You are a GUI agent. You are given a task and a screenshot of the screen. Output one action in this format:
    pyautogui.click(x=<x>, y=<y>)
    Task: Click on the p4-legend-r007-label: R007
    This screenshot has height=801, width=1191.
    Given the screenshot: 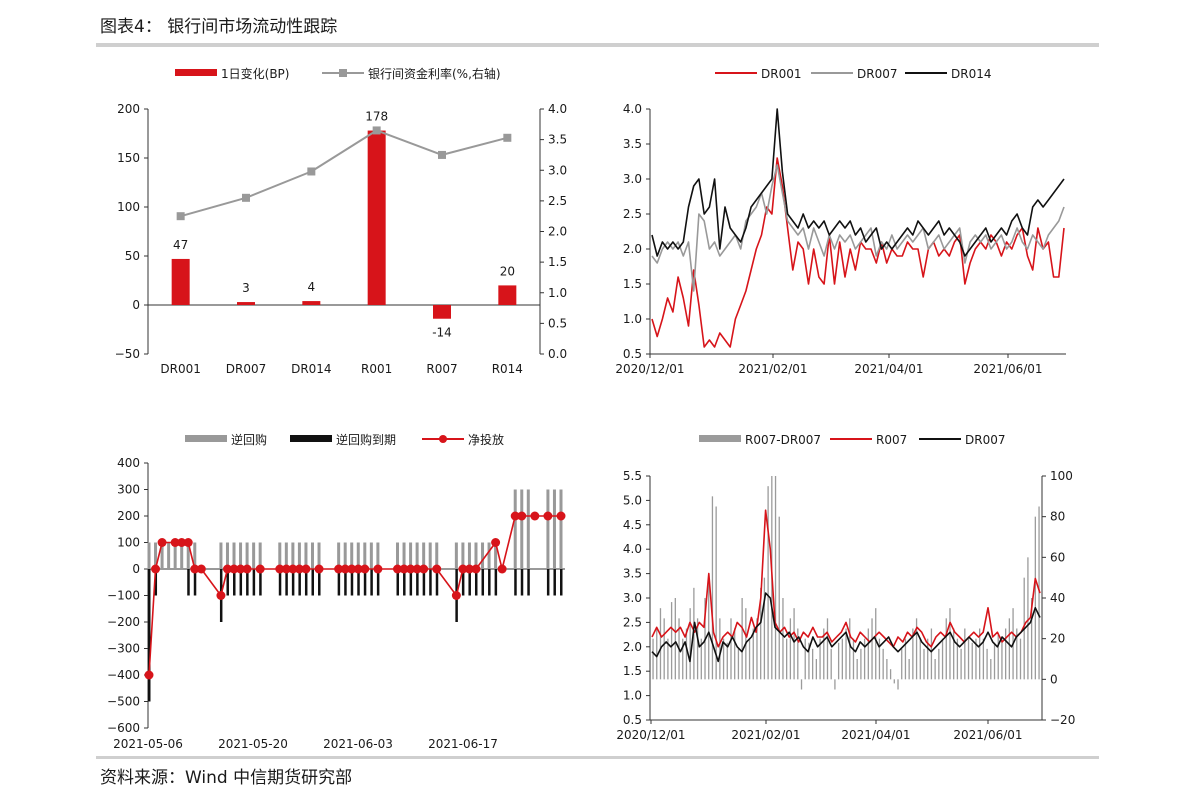 What is the action you would take?
    pyautogui.click(x=891, y=440)
    